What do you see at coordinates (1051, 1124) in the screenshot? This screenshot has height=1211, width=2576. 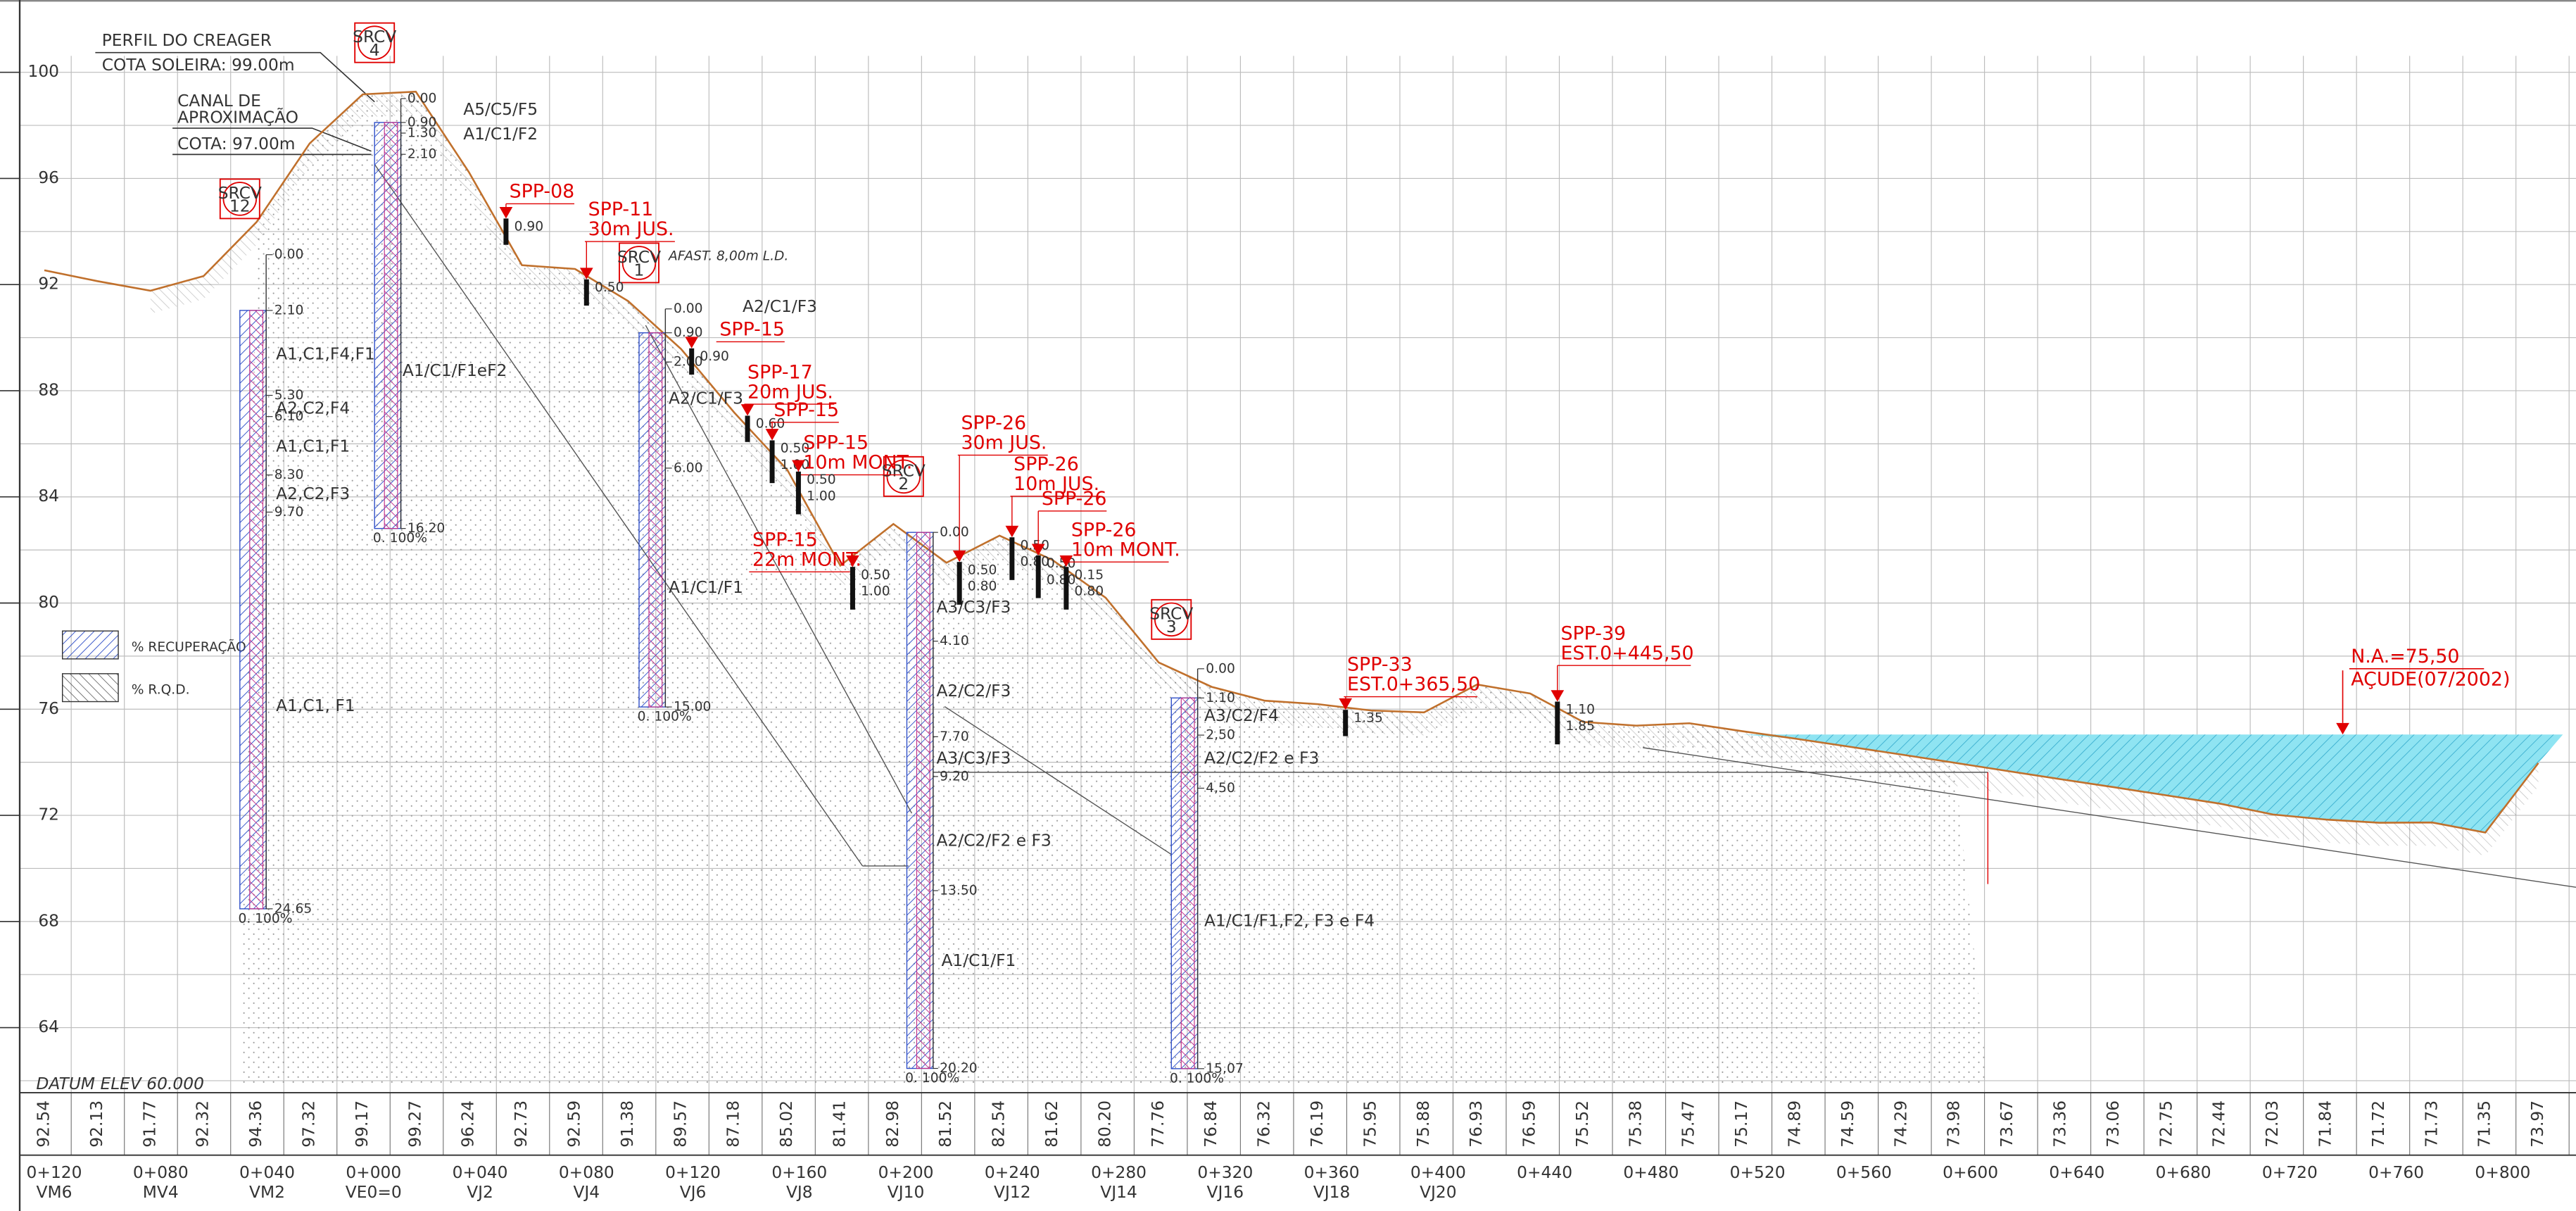 I see `ground-elevation: 81.62` at bounding box center [1051, 1124].